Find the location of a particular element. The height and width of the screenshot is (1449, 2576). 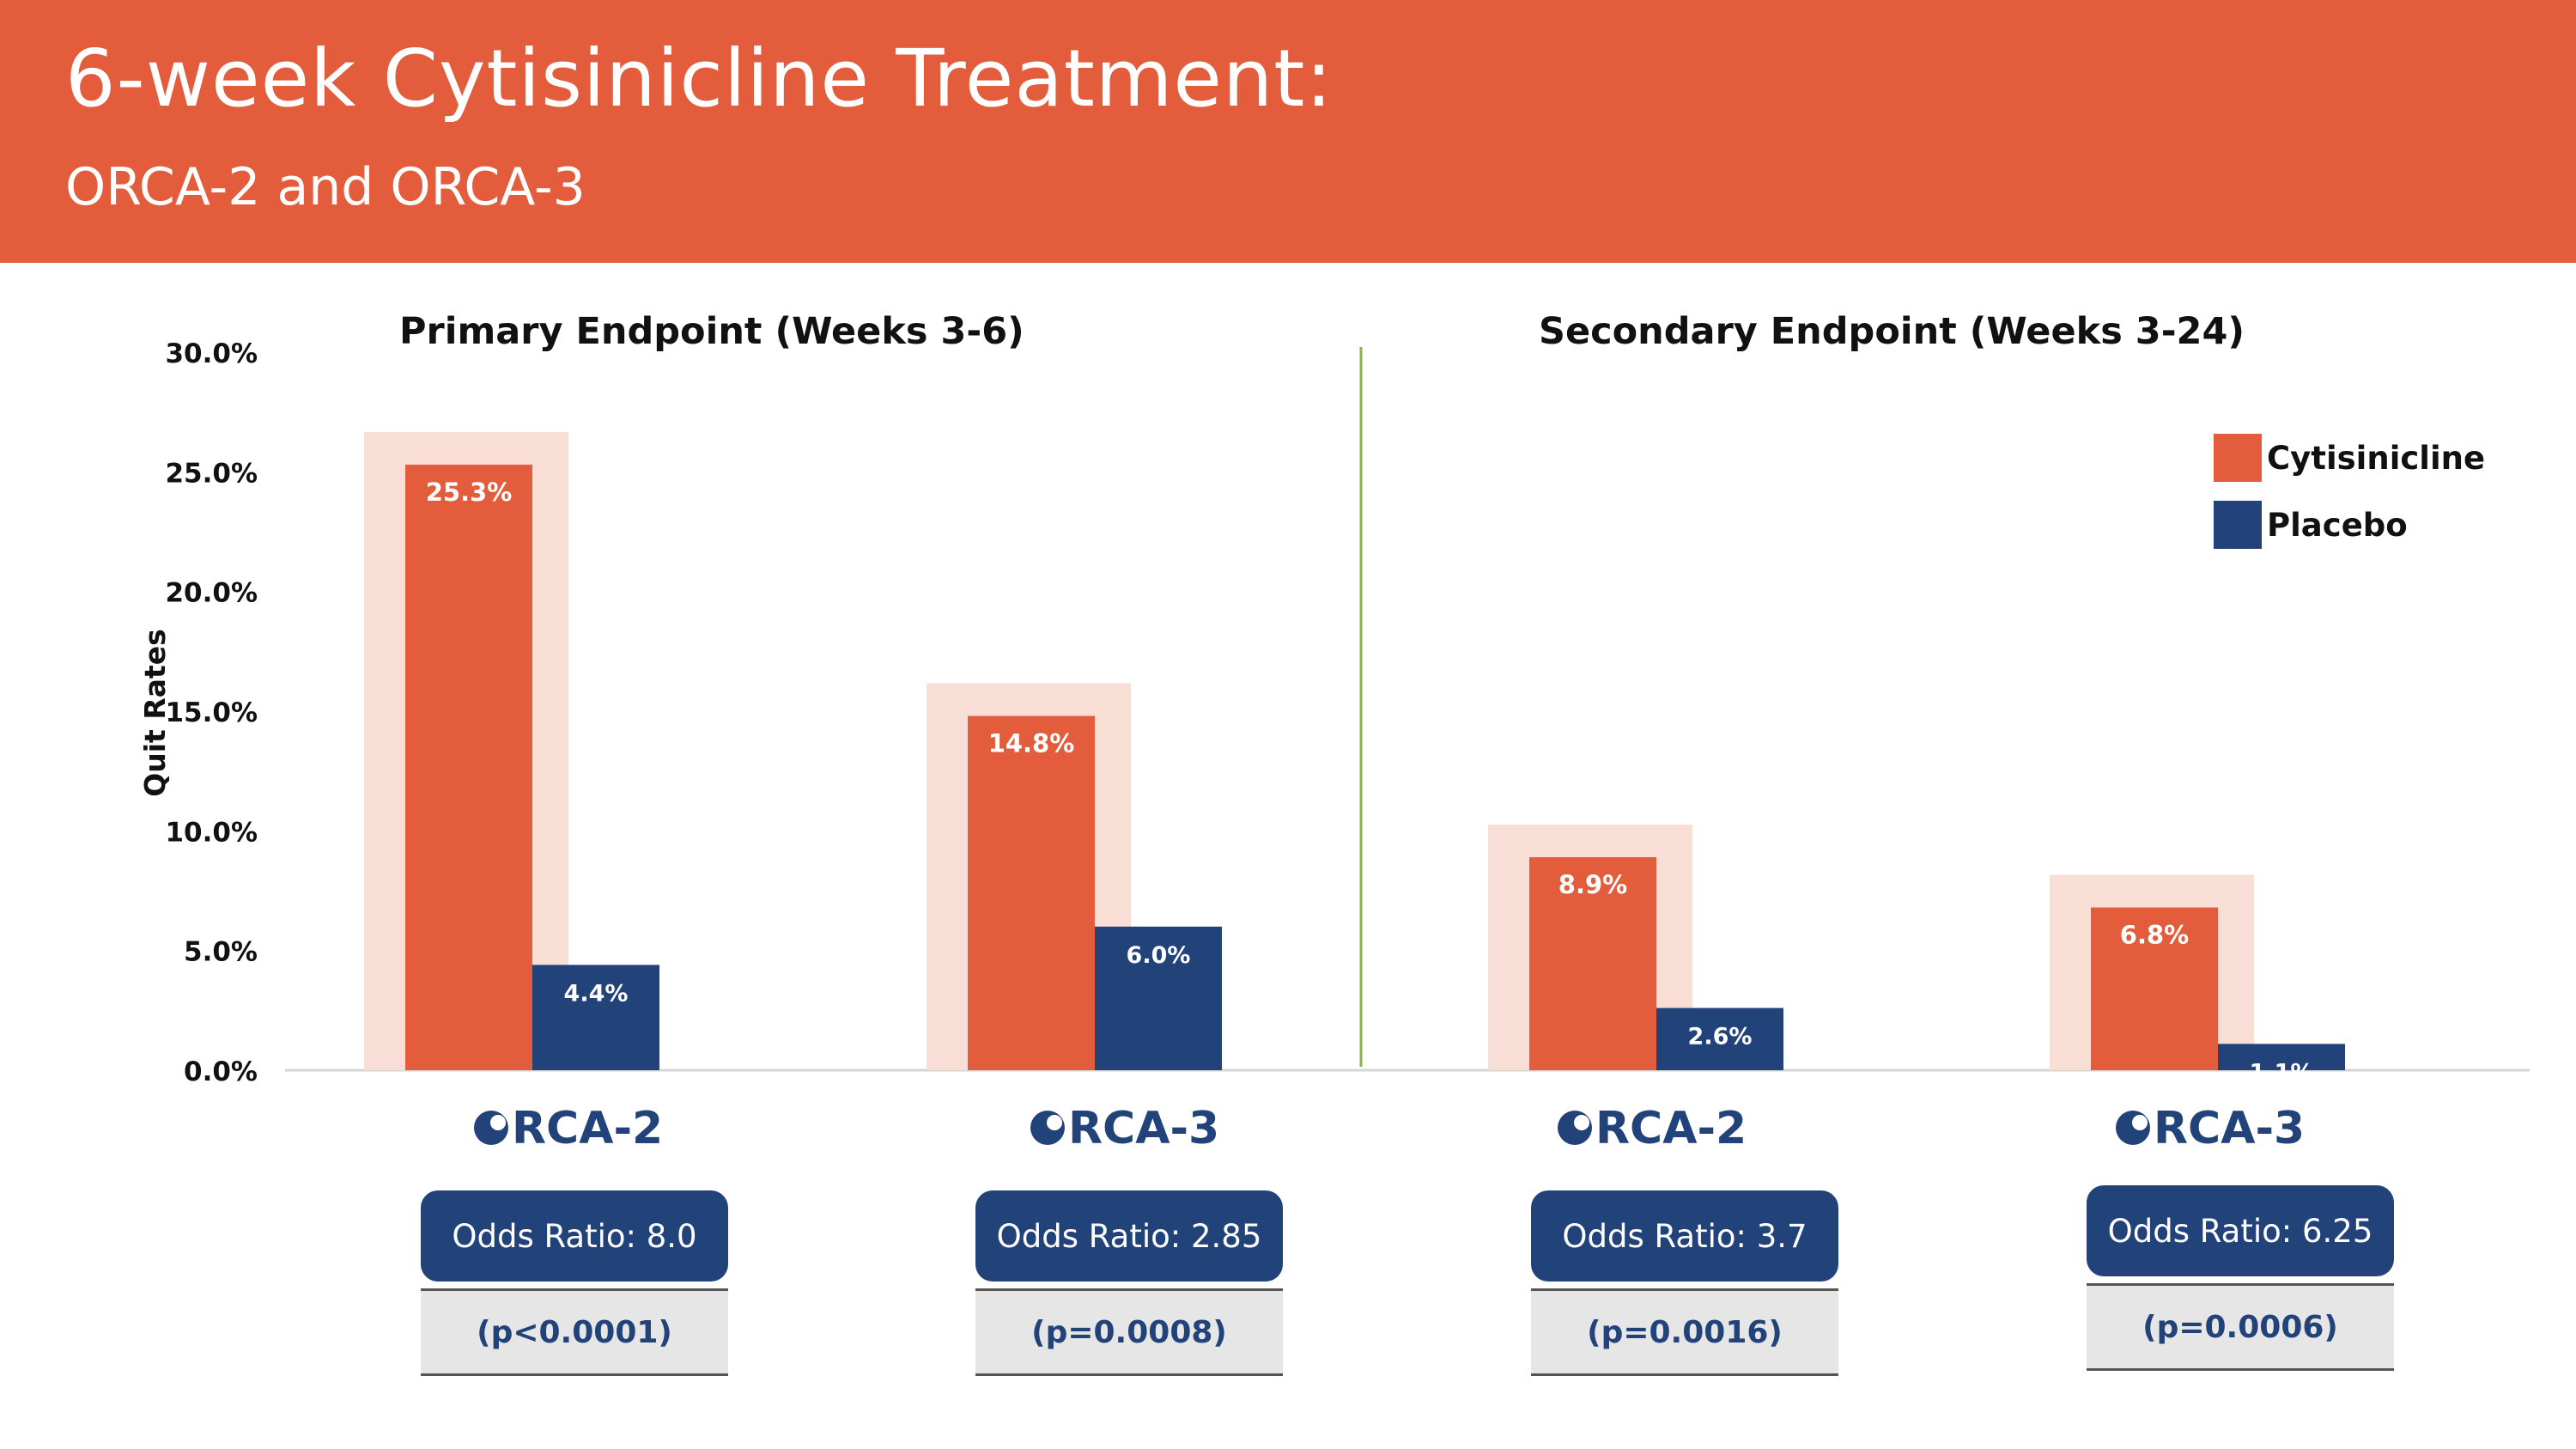

bar-value-label: 6.8% is located at coordinates (2155, 935).